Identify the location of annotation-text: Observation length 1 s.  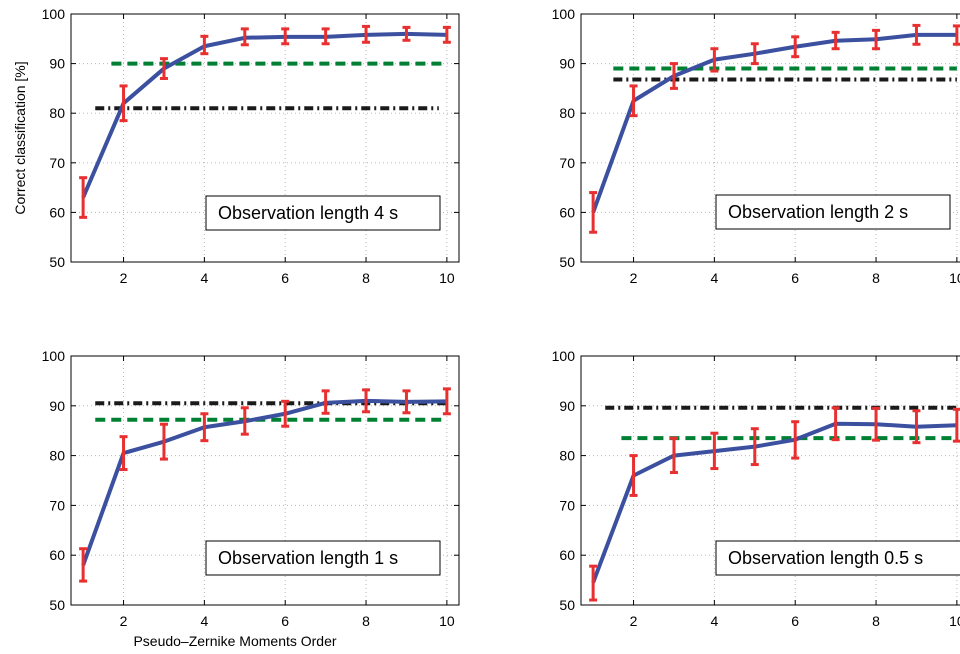
(308, 558).